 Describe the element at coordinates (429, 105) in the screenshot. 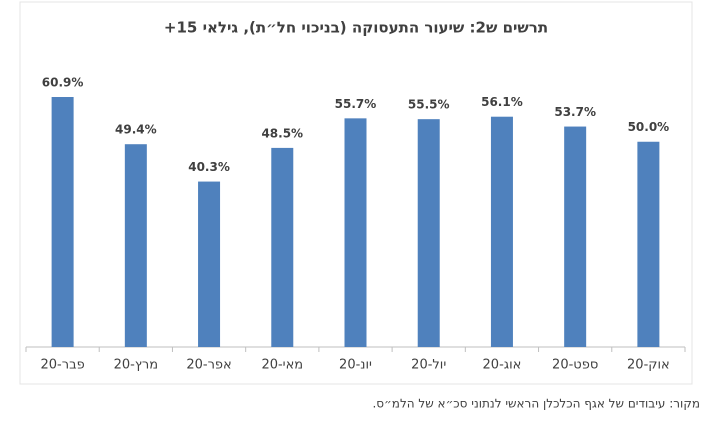

I see `value-label: 55.5%` at that location.